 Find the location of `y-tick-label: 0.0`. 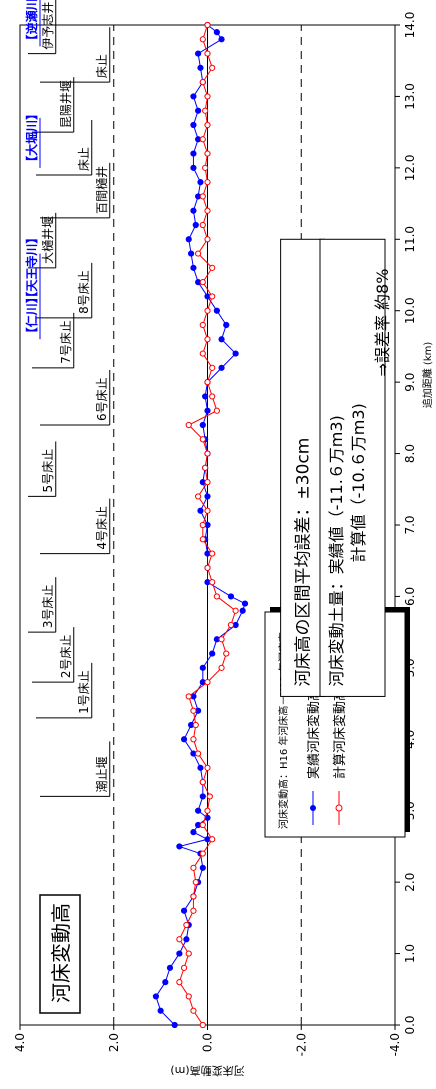

y-tick-label: 0.0 is located at coordinates (208, 1042).